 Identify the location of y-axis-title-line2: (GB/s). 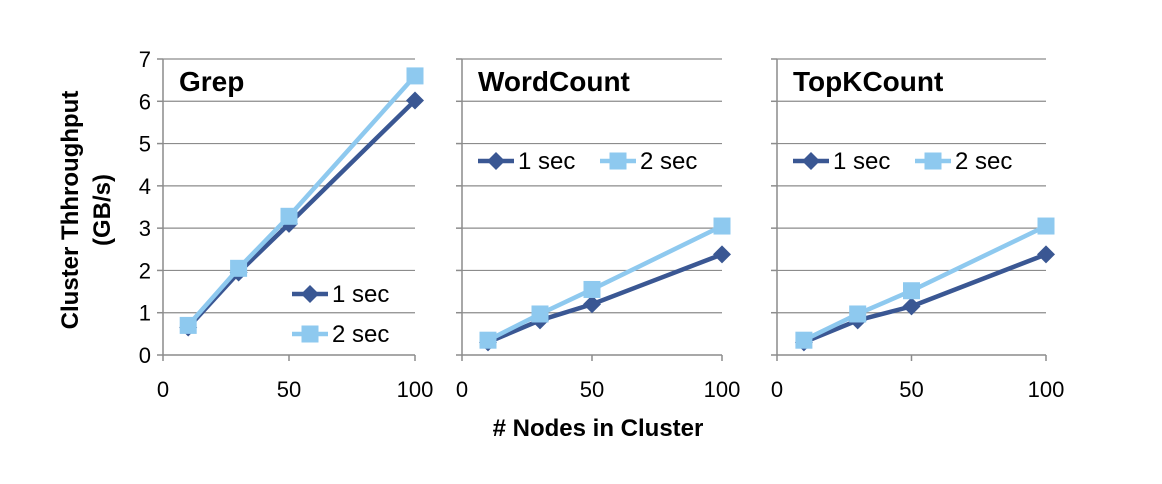
(102, 210).